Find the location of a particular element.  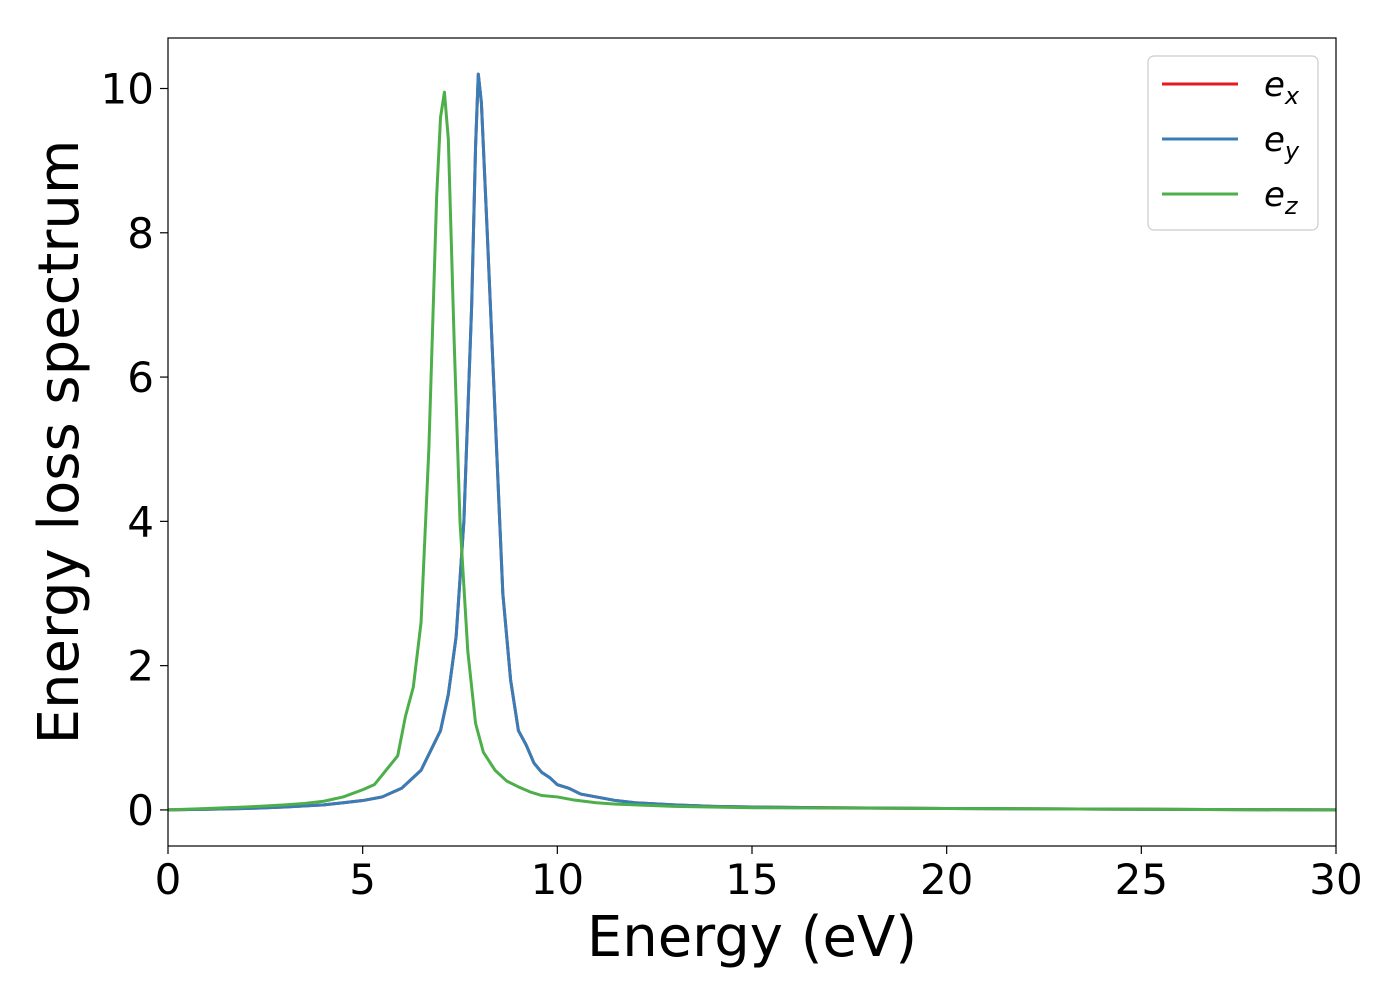

x-tick-label: 0 is located at coordinates (168, 879).